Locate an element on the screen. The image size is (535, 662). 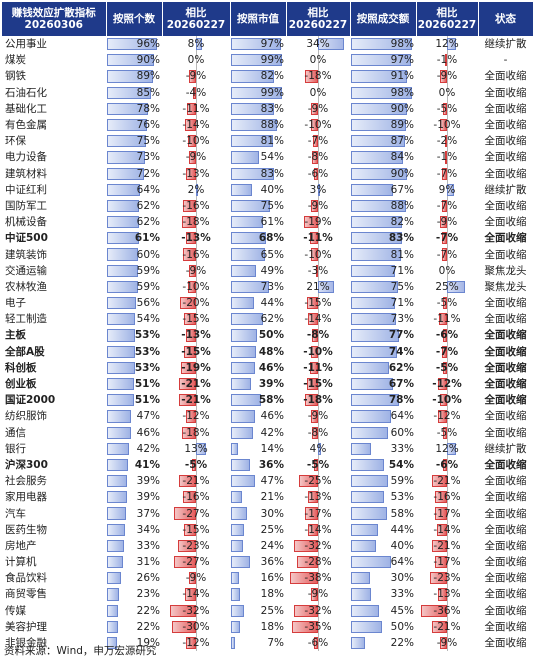
cell-value: -35% is located at coordinates (318, 626).